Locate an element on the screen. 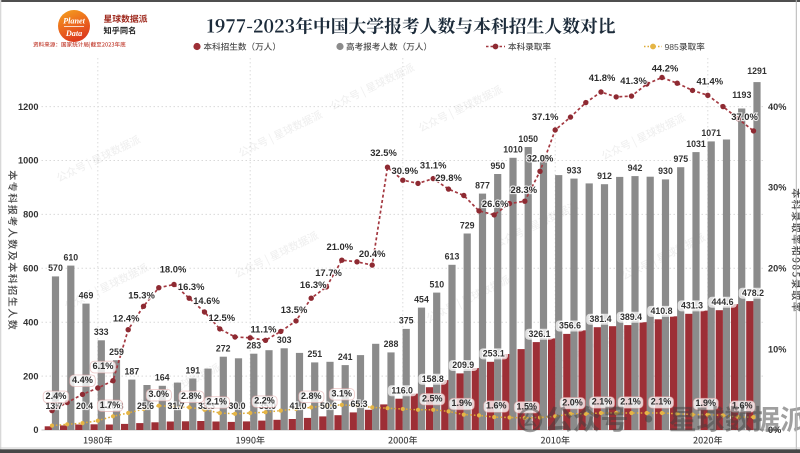 The height and width of the screenshot is (453, 800). svg-text: 20% is located at coordinates (777, 269).